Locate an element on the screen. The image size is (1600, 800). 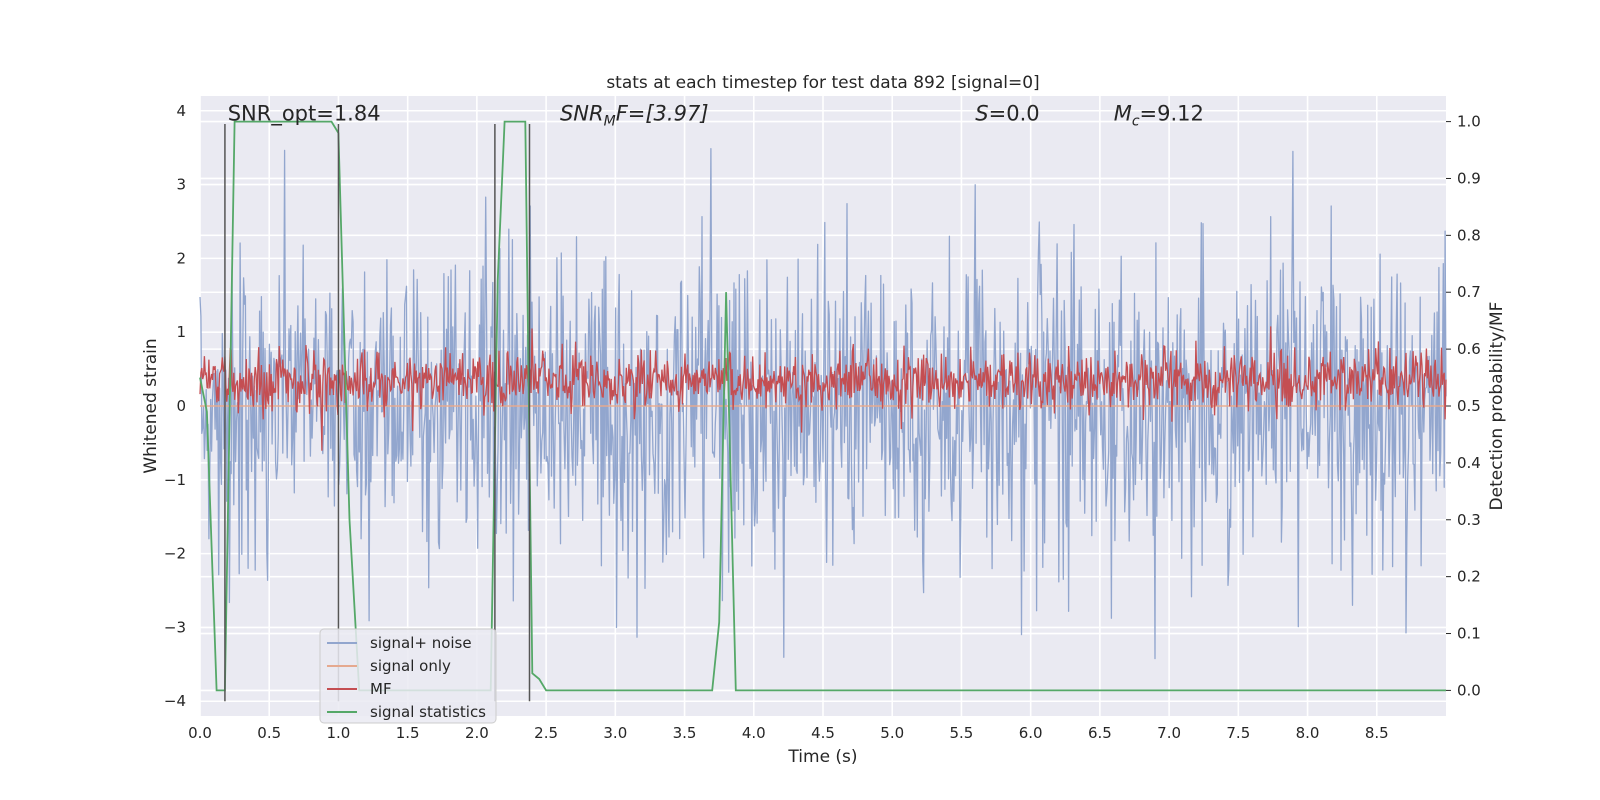
x-tick-label: 5.5 is located at coordinates (962, 733).